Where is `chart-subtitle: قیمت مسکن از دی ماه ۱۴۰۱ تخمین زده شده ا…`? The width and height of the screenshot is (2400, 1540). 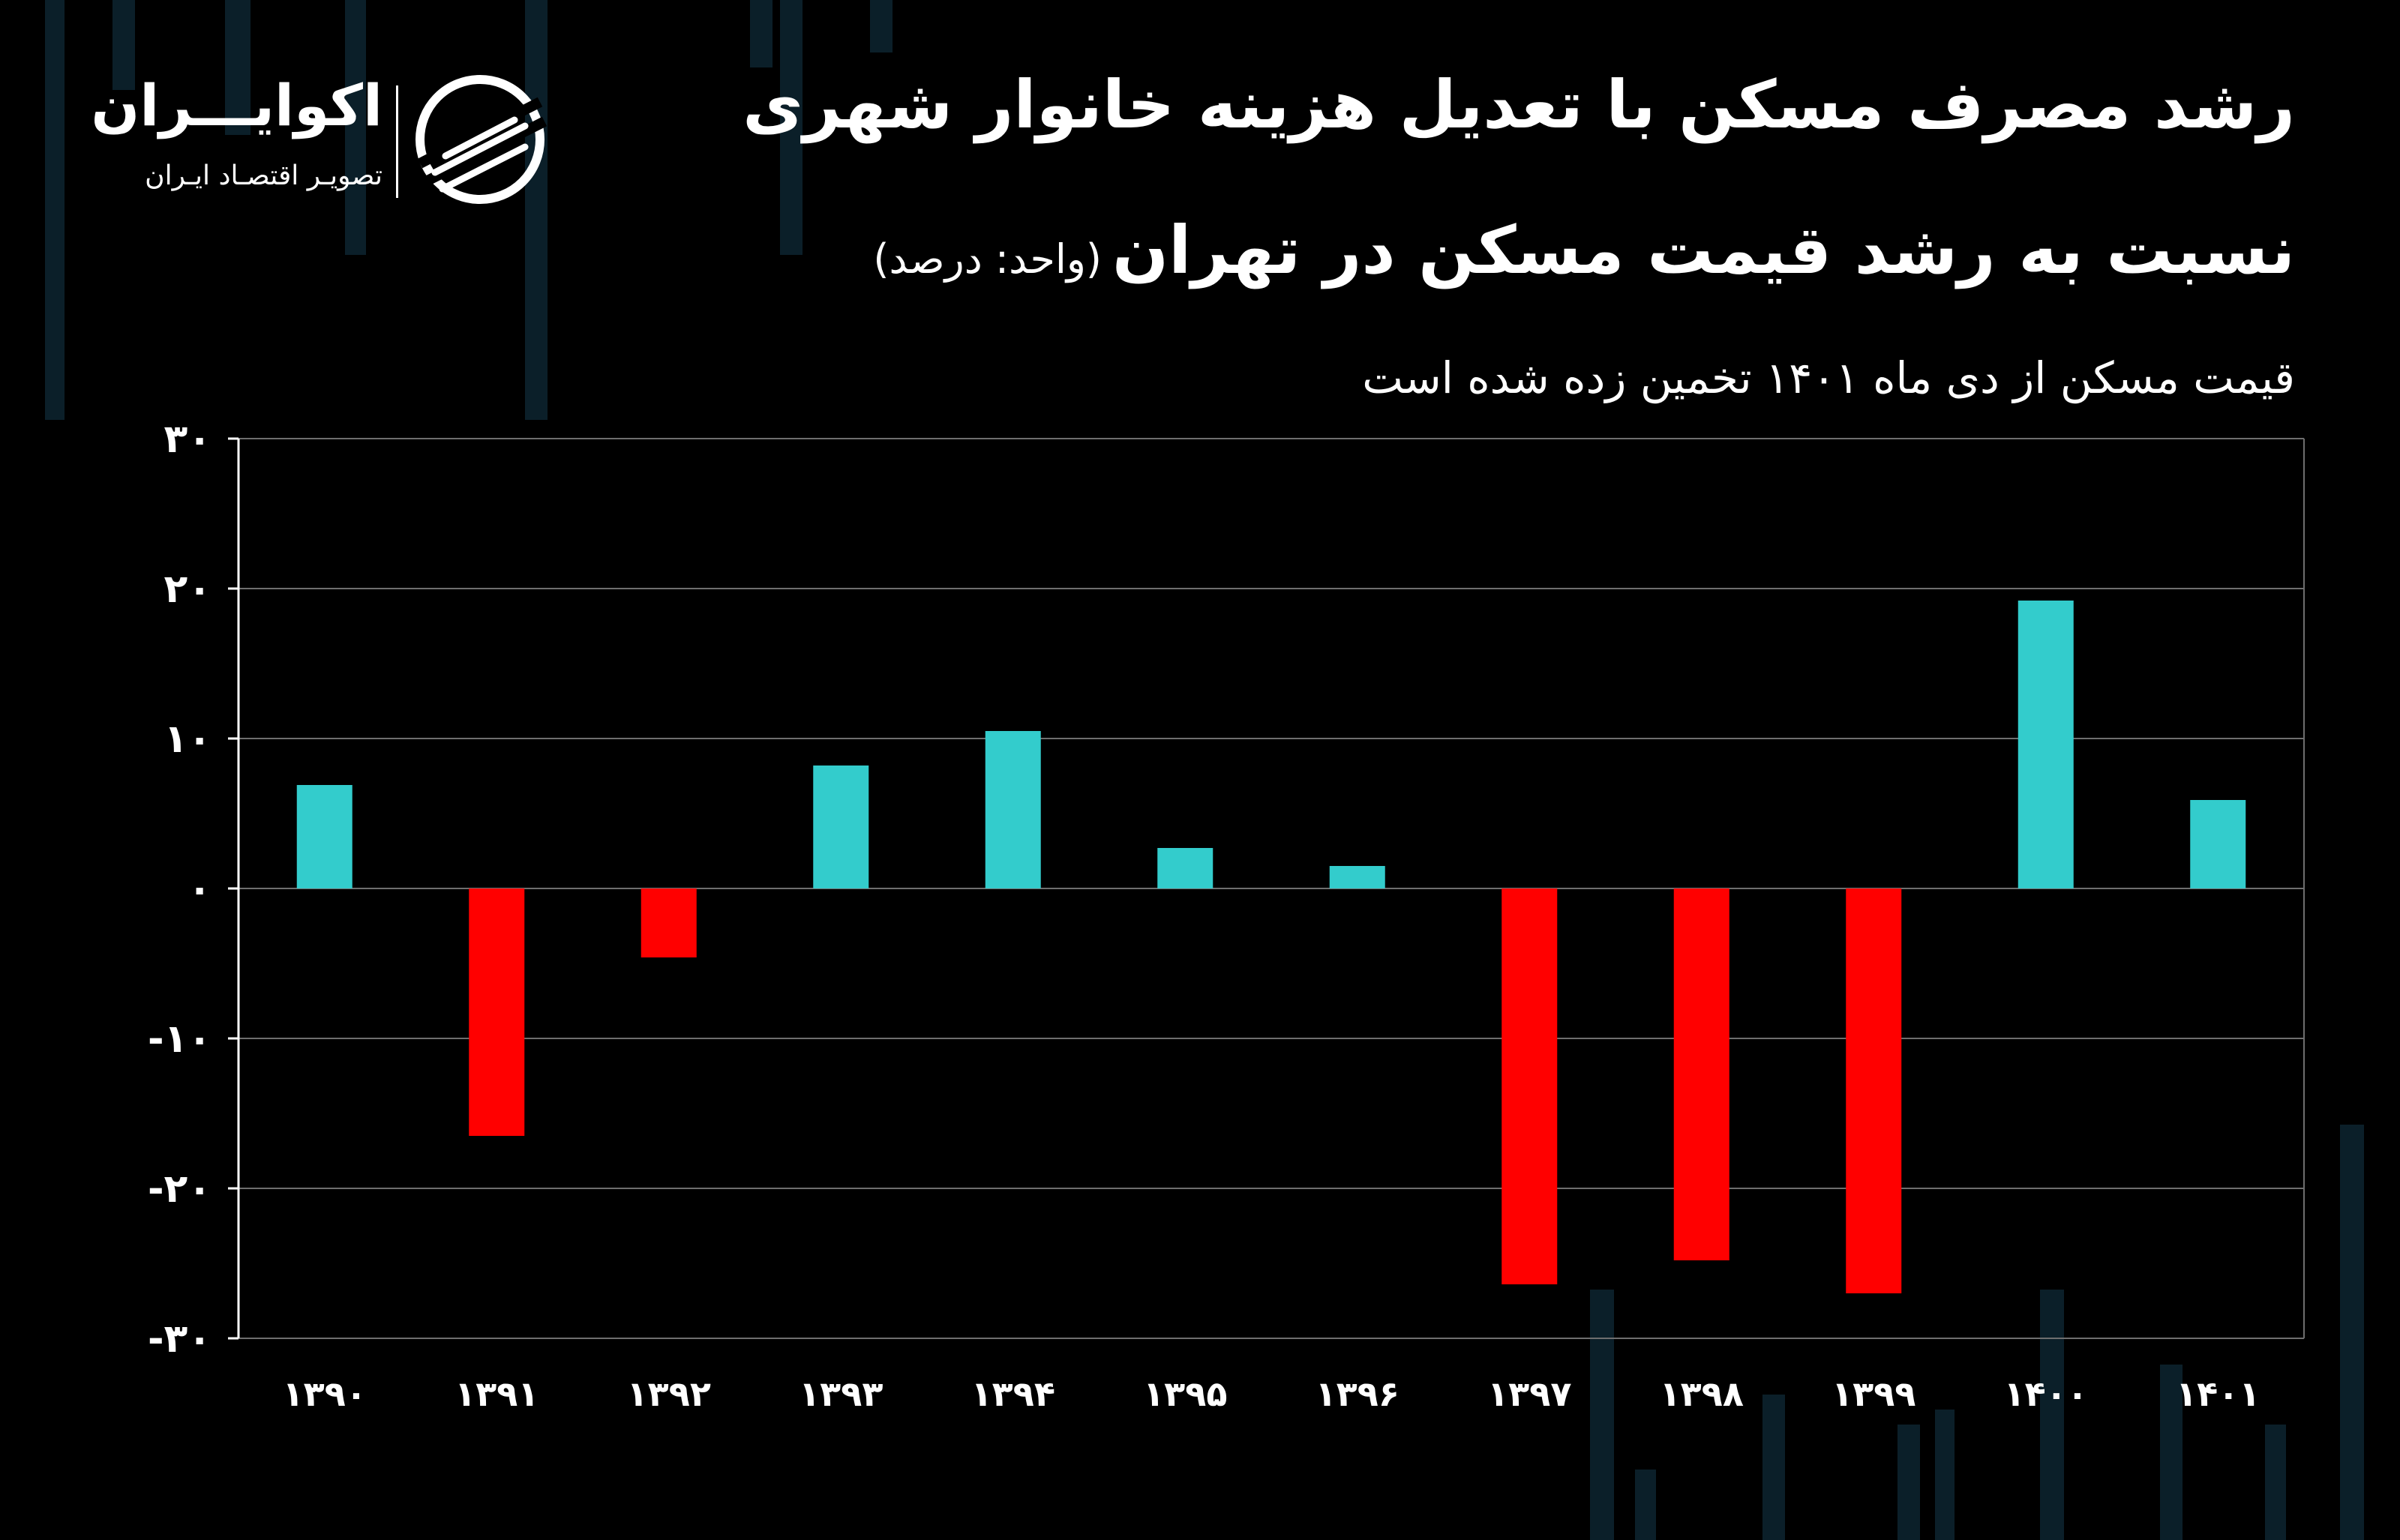
chart-subtitle: قیمت مسکن از دی ماه ۱۴۰۱ تخمین زده شده ا… is located at coordinates (1828, 377).